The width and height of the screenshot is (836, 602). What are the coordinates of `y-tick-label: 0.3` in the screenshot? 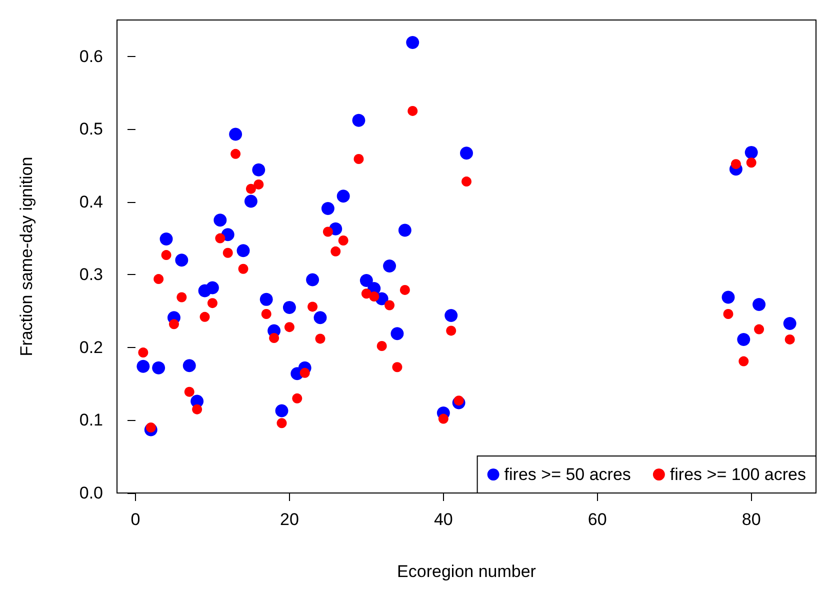 It's located at (91, 274).